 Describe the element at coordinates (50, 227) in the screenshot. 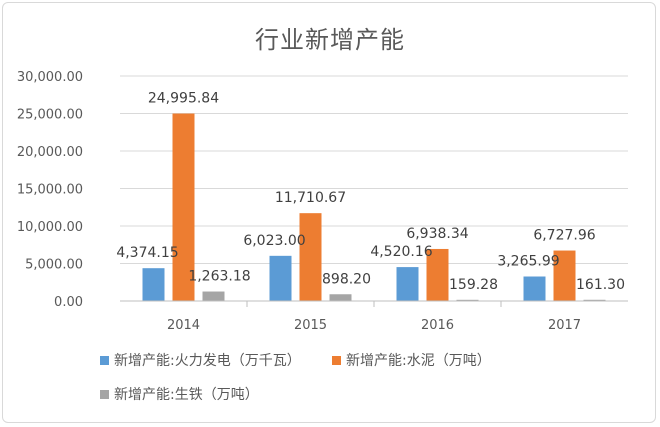

I see `y-tick-label: 10,000.00` at that location.